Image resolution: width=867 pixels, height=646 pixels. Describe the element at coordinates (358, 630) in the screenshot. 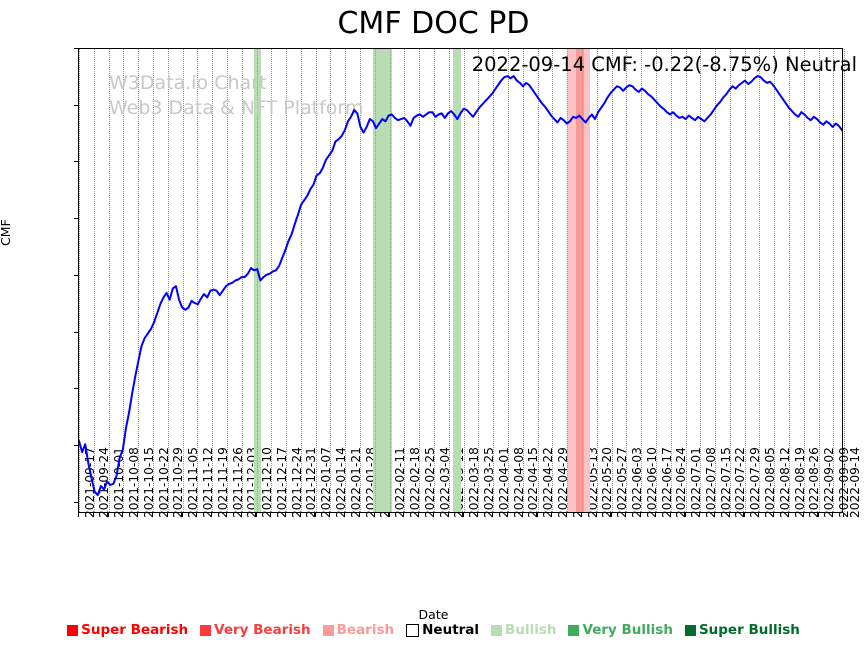

I see `legend-item: Bearish` at that location.